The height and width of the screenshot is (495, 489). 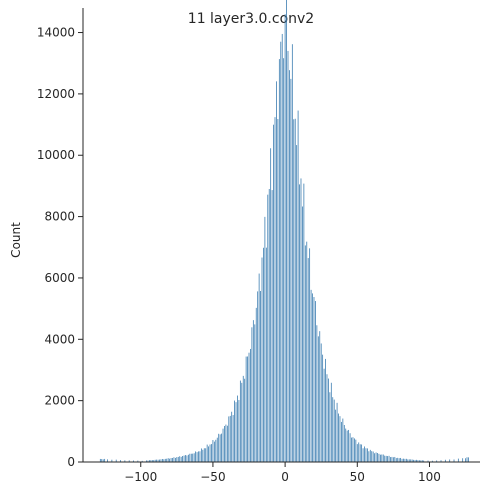 I want to click on y-tick-label: 2000, so click(x=59, y=401).